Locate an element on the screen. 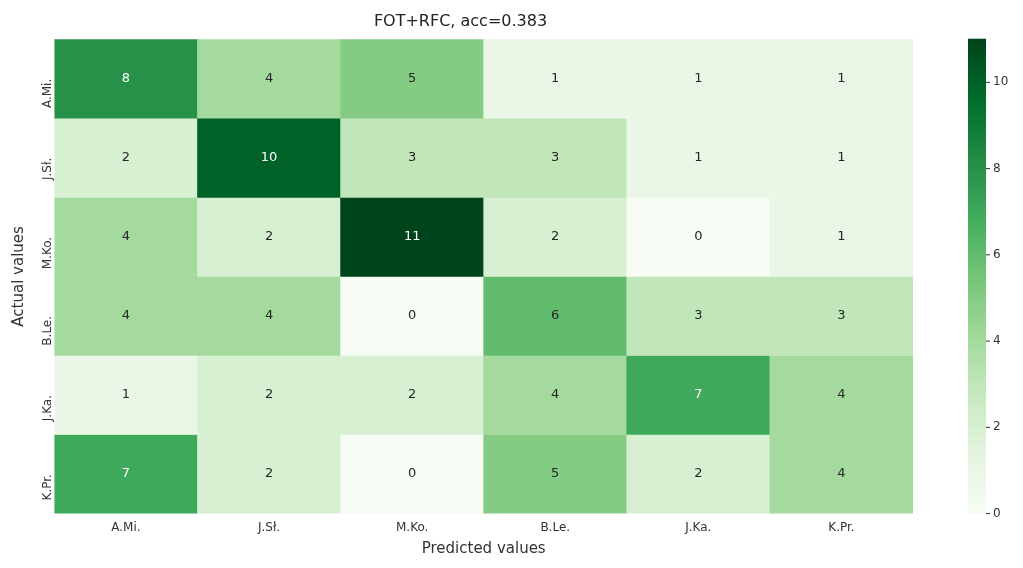 Image resolution: width=1023 pixels, height=568 pixels. y-tick-label: J.Sł. is located at coordinates (46, 169).